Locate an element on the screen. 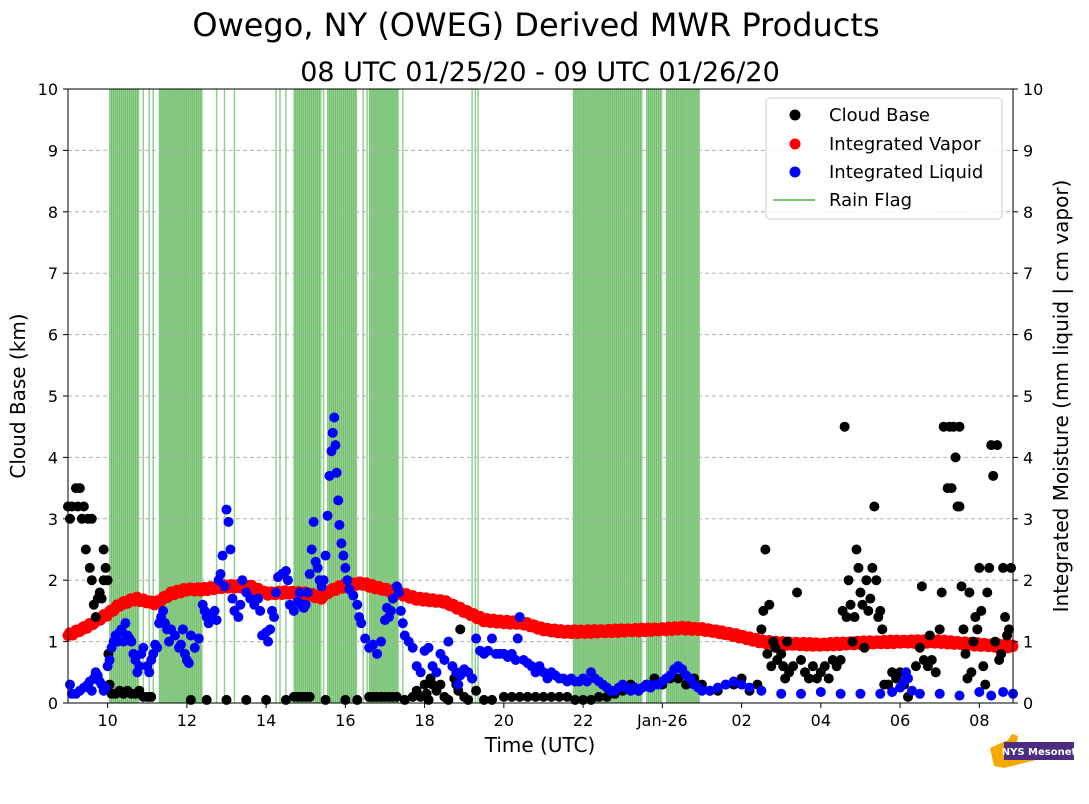 This screenshot has height=804, width=1089. x-tick-label: 12 is located at coordinates (187, 720).